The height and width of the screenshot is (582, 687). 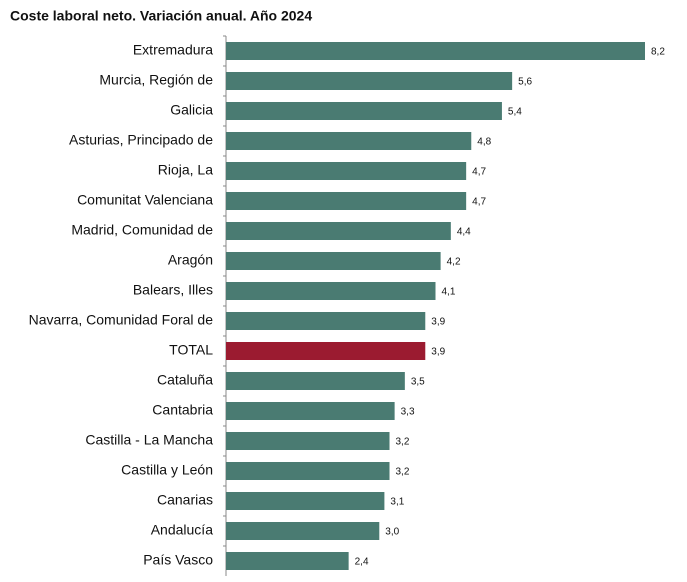 I want to click on value-label: 4,4, so click(x=464, y=232).